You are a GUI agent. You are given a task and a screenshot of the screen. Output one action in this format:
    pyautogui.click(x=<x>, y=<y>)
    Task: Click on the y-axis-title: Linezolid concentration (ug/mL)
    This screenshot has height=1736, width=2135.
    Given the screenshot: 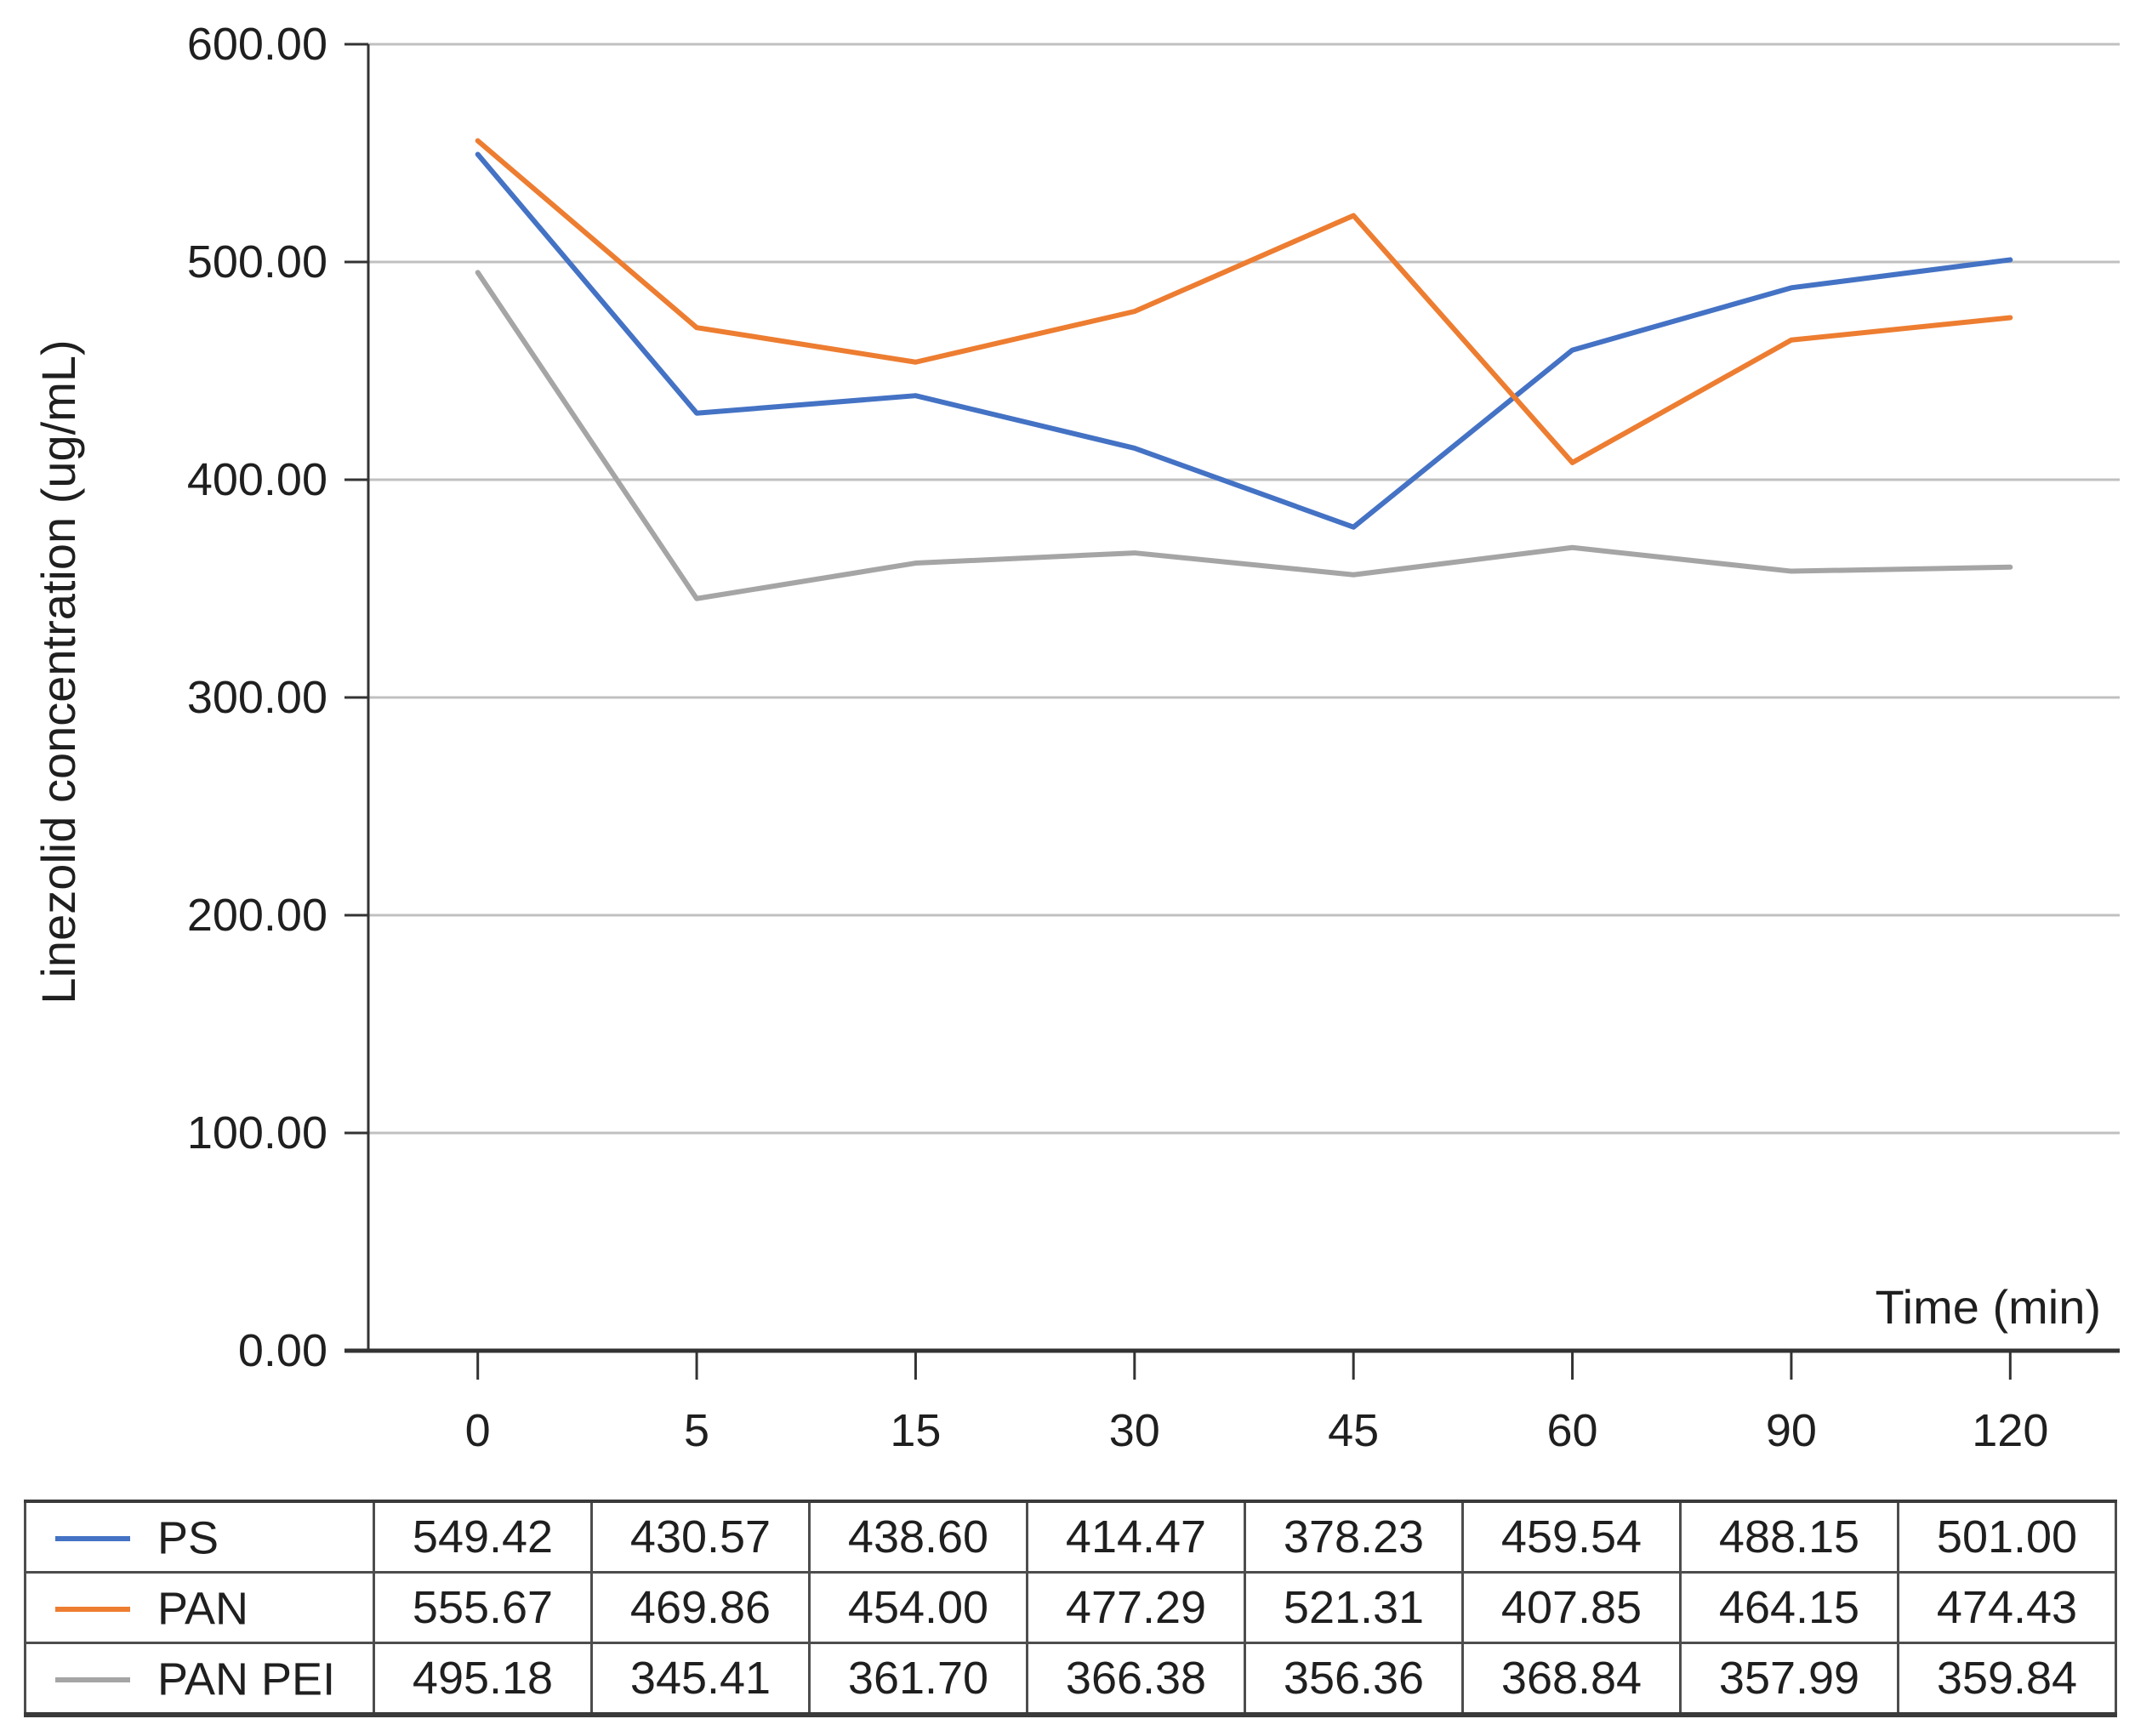 What is the action you would take?
    pyautogui.click(x=58, y=671)
    